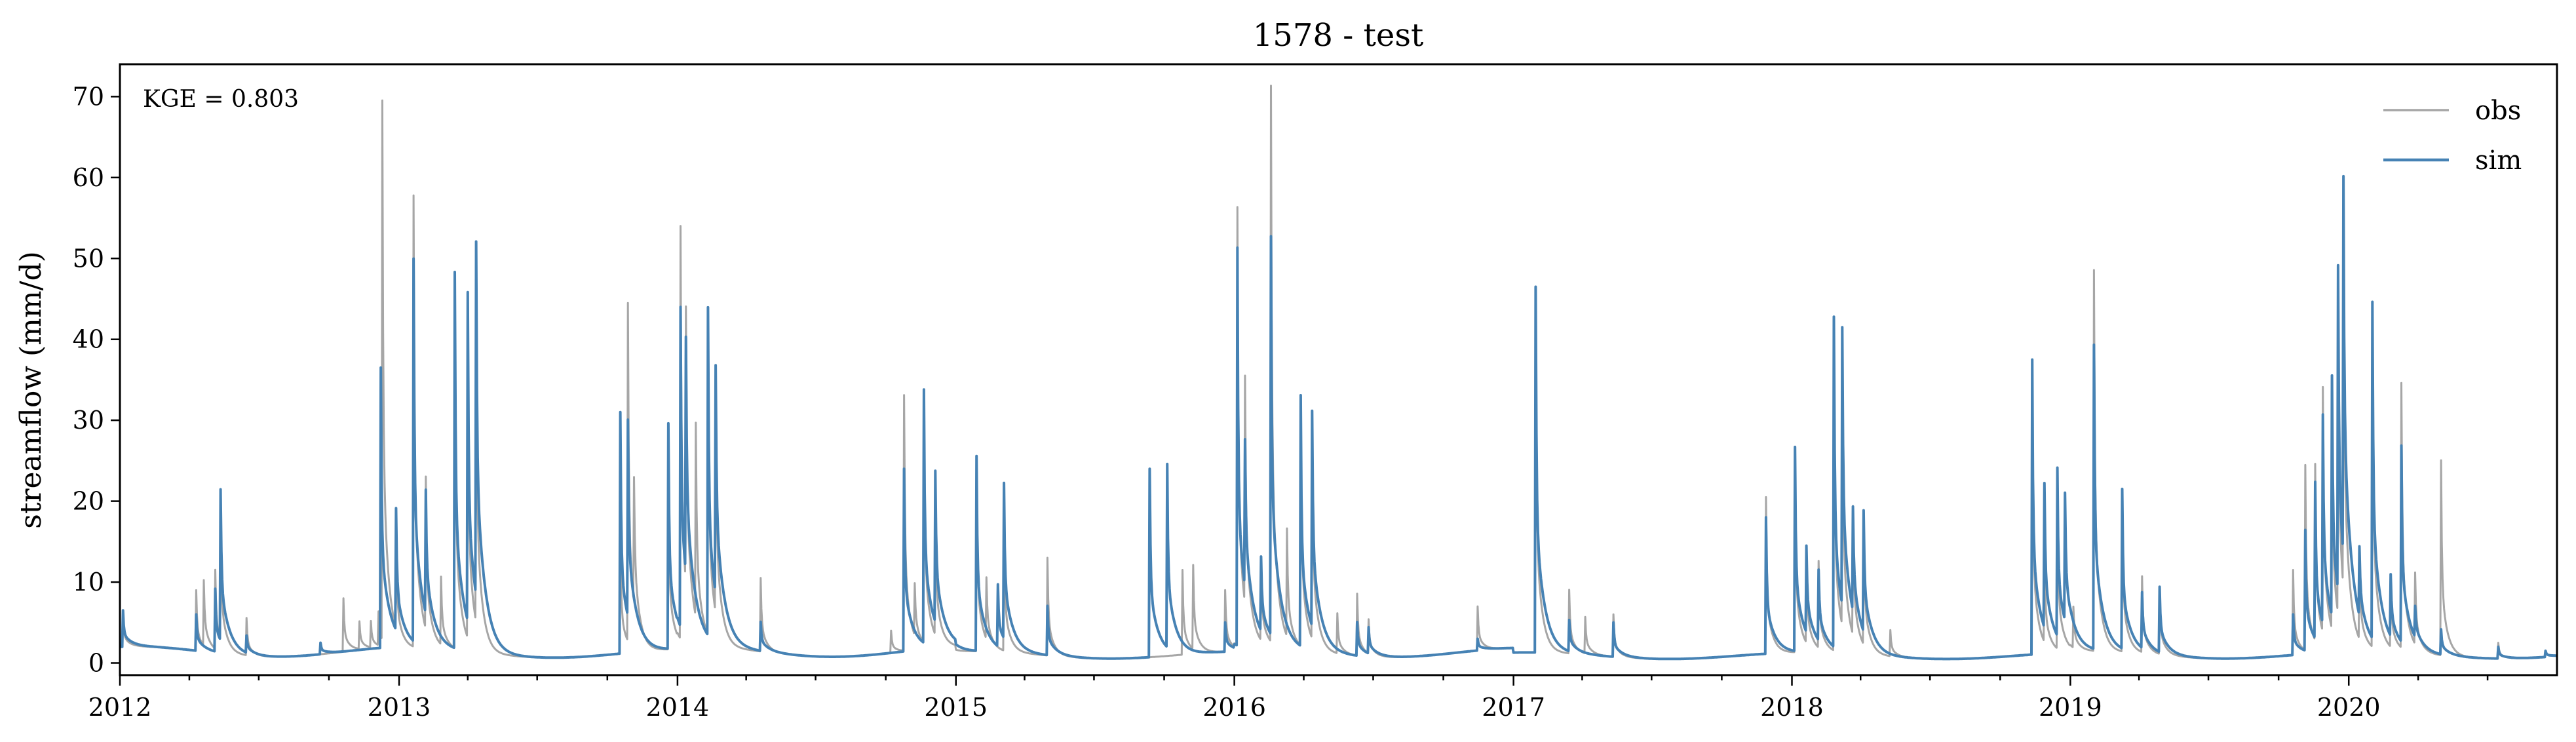 This screenshot has height=742, width=2576. I want to click on legend-label-sim: sim, so click(2498, 161).